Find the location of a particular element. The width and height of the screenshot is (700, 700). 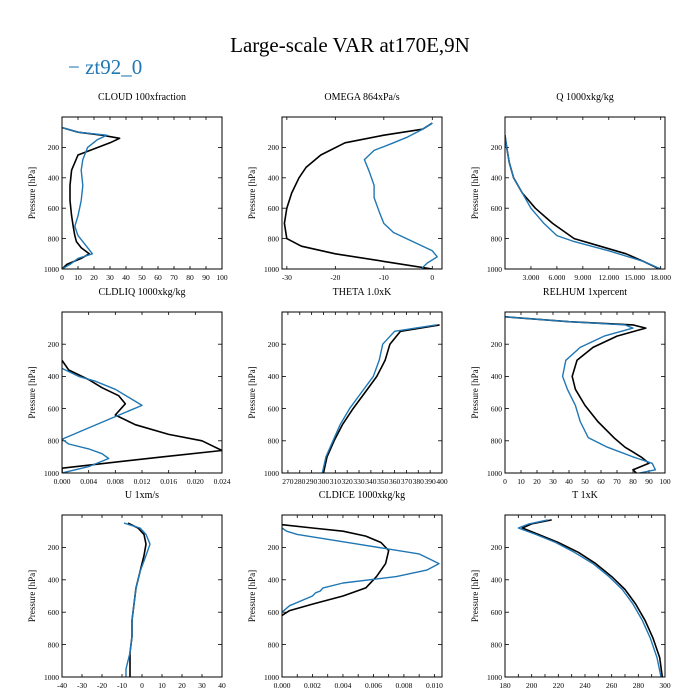

x-tick-label: 70 is located at coordinates (174, 277).